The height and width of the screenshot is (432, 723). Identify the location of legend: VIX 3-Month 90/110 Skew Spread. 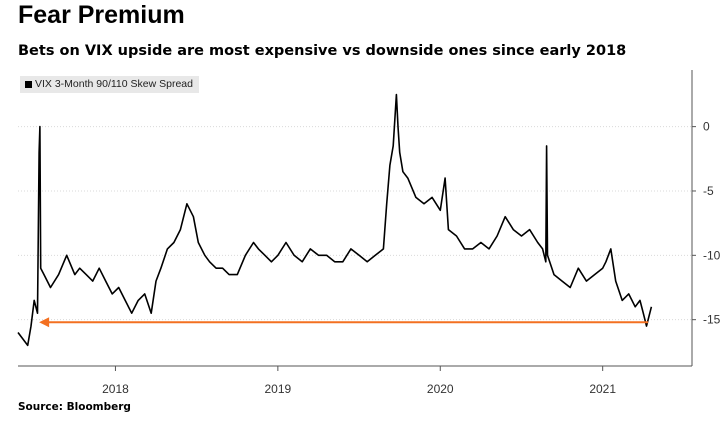
(109, 84).